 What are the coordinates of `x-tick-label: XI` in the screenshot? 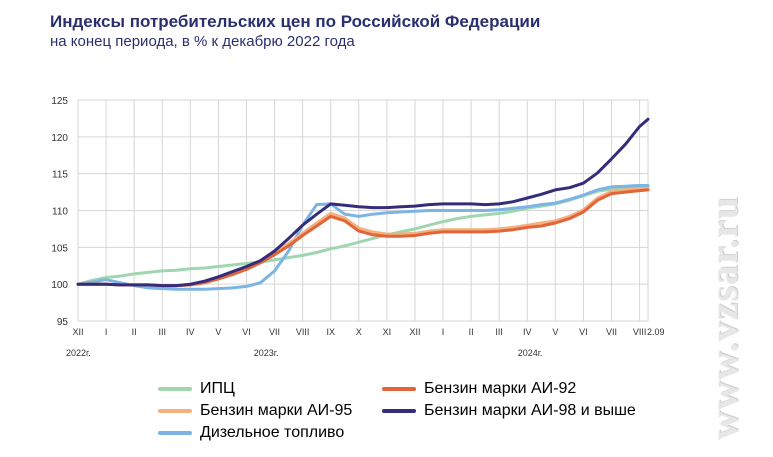 It's located at (387, 332).